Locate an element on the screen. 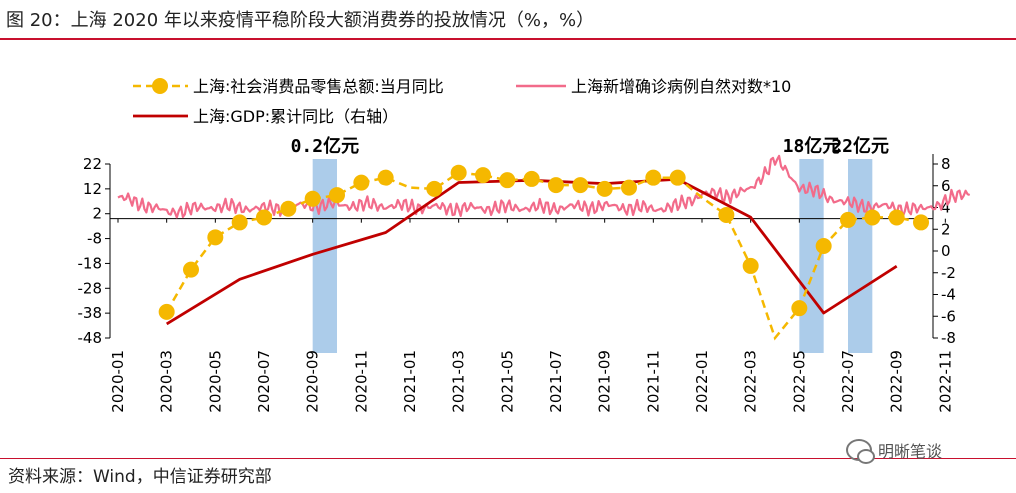 The image size is (1016, 493). right-tick-label: -2 is located at coordinates (948, 273).